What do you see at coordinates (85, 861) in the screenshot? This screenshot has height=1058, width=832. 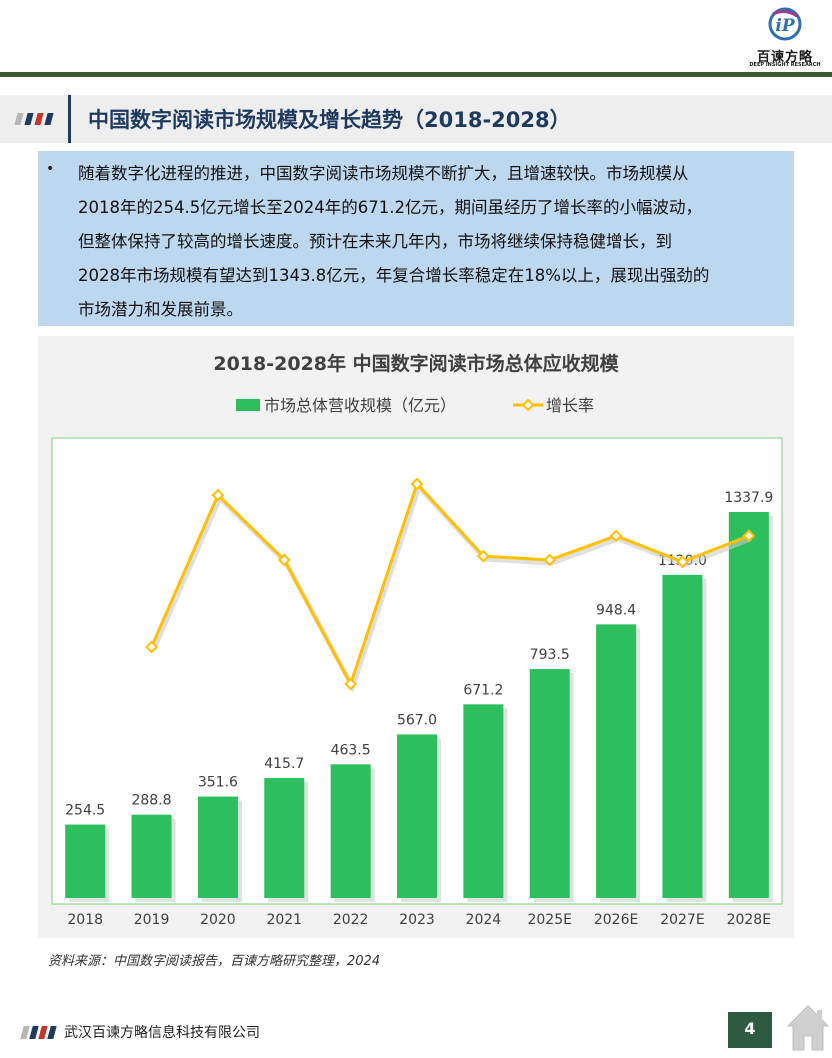 I see `bar-2018` at bounding box center [85, 861].